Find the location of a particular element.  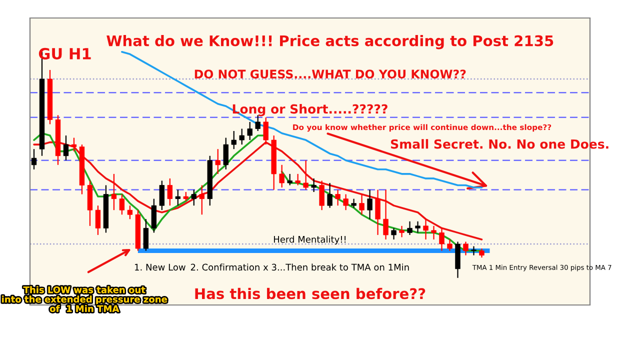

chart-title: What do we Know!!! Price acts according to Post 2135 is located at coordinates (330, 42).